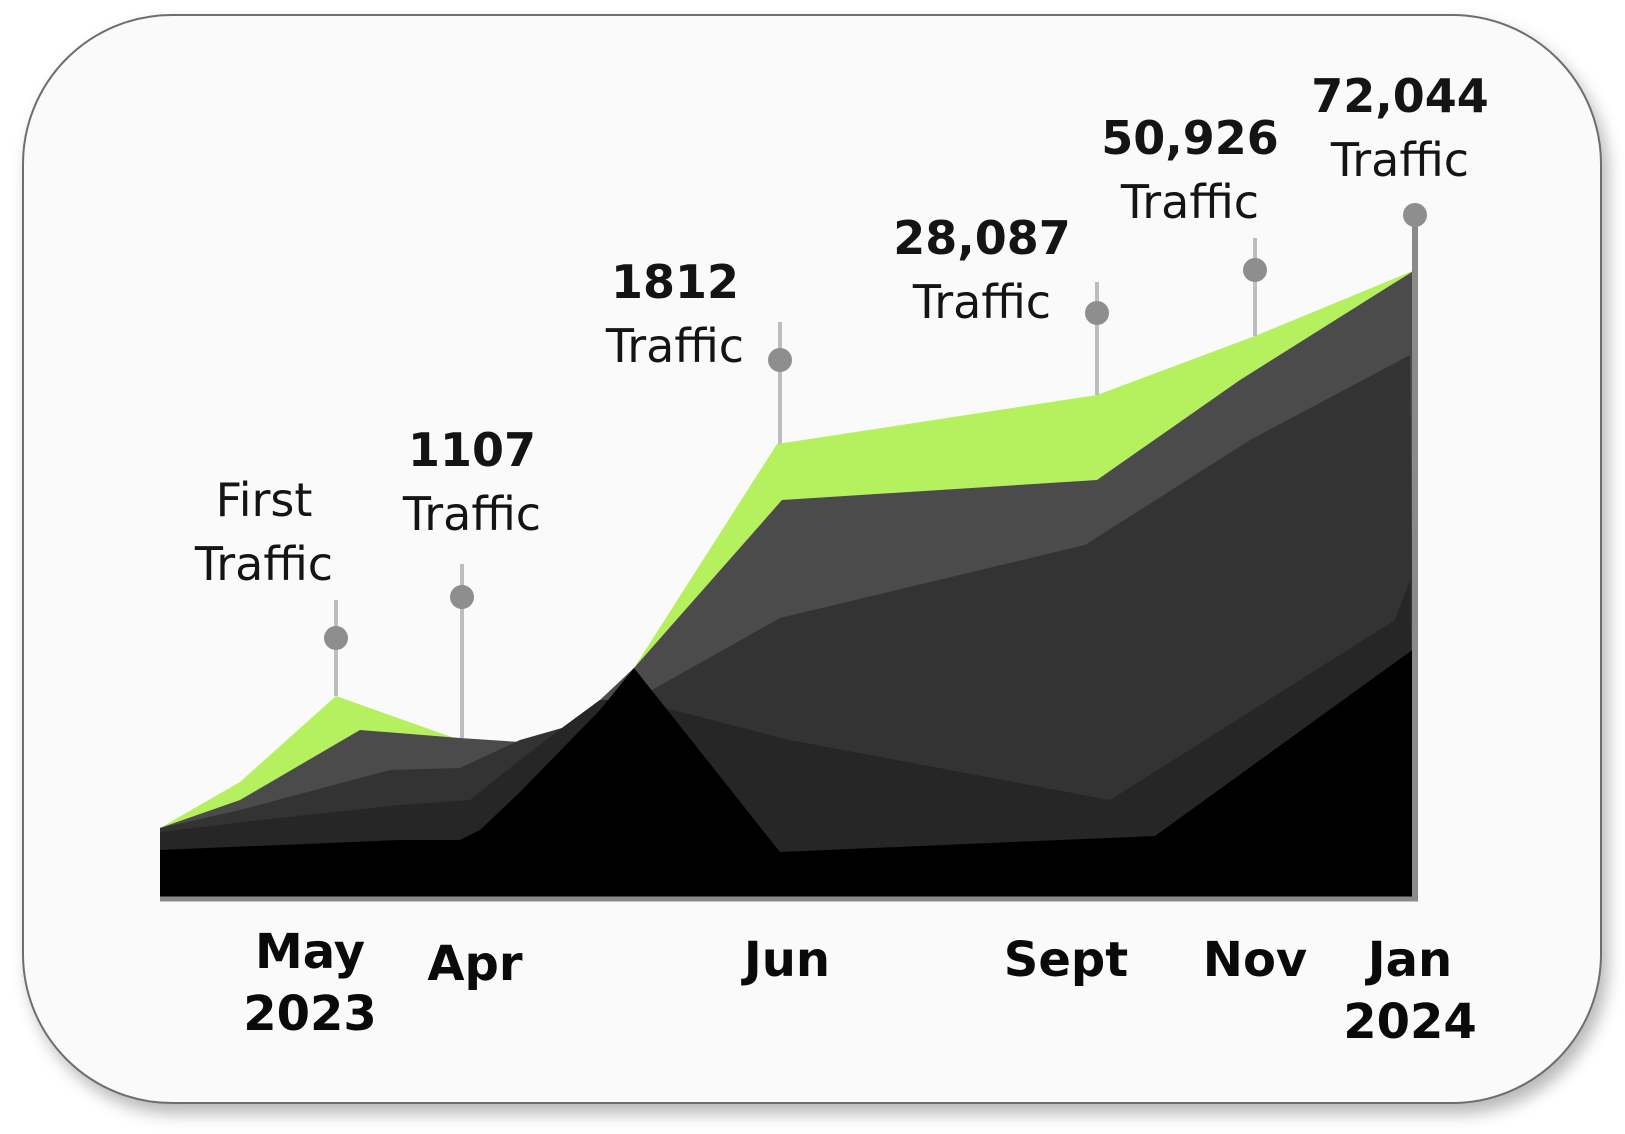 The width and height of the screenshot is (1625, 1134). What do you see at coordinates (674, 346) in the screenshot?
I see `callout-label-3-line2: Traffic` at bounding box center [674, 346].